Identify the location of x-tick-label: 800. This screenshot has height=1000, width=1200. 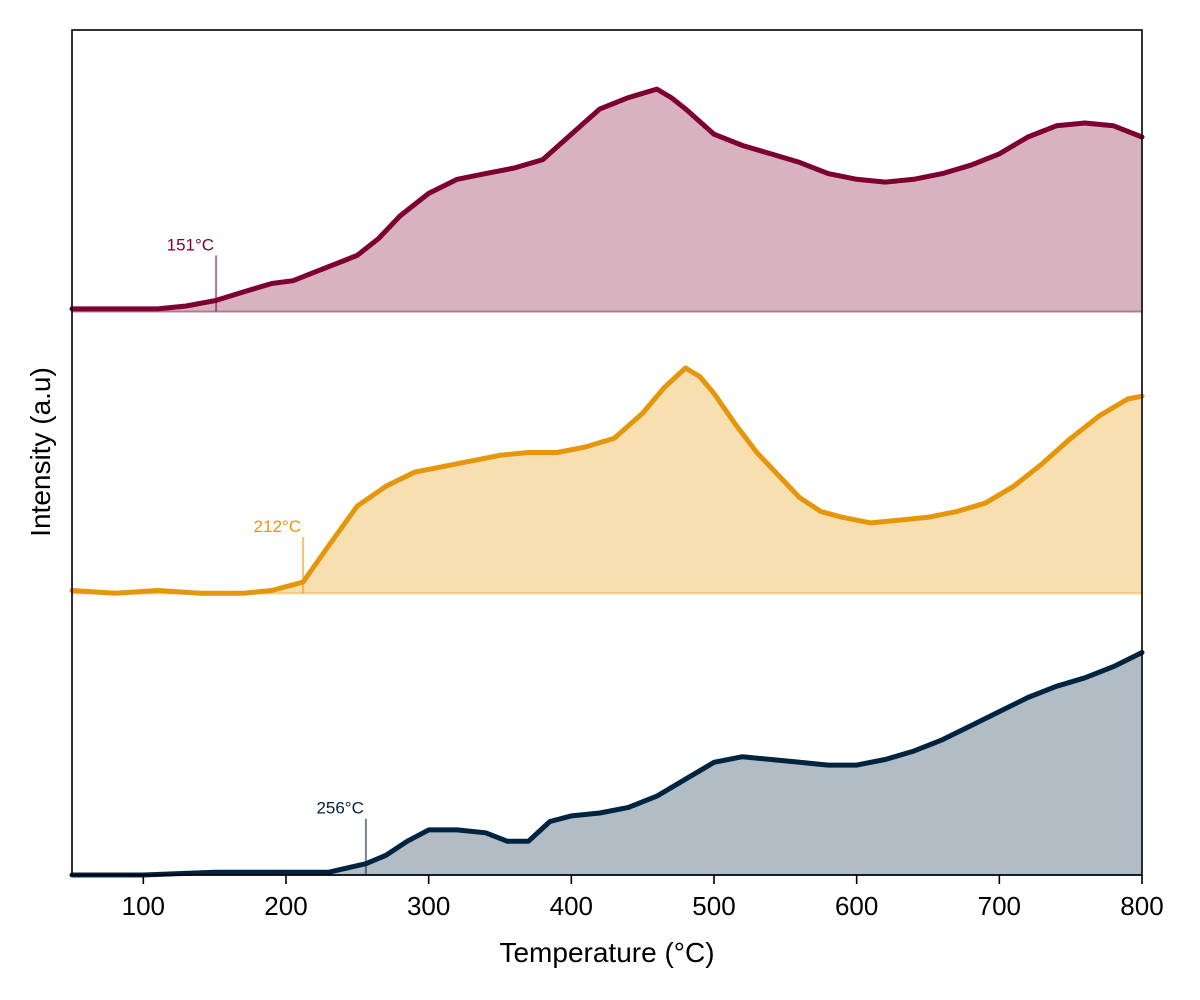
(1141, 906).